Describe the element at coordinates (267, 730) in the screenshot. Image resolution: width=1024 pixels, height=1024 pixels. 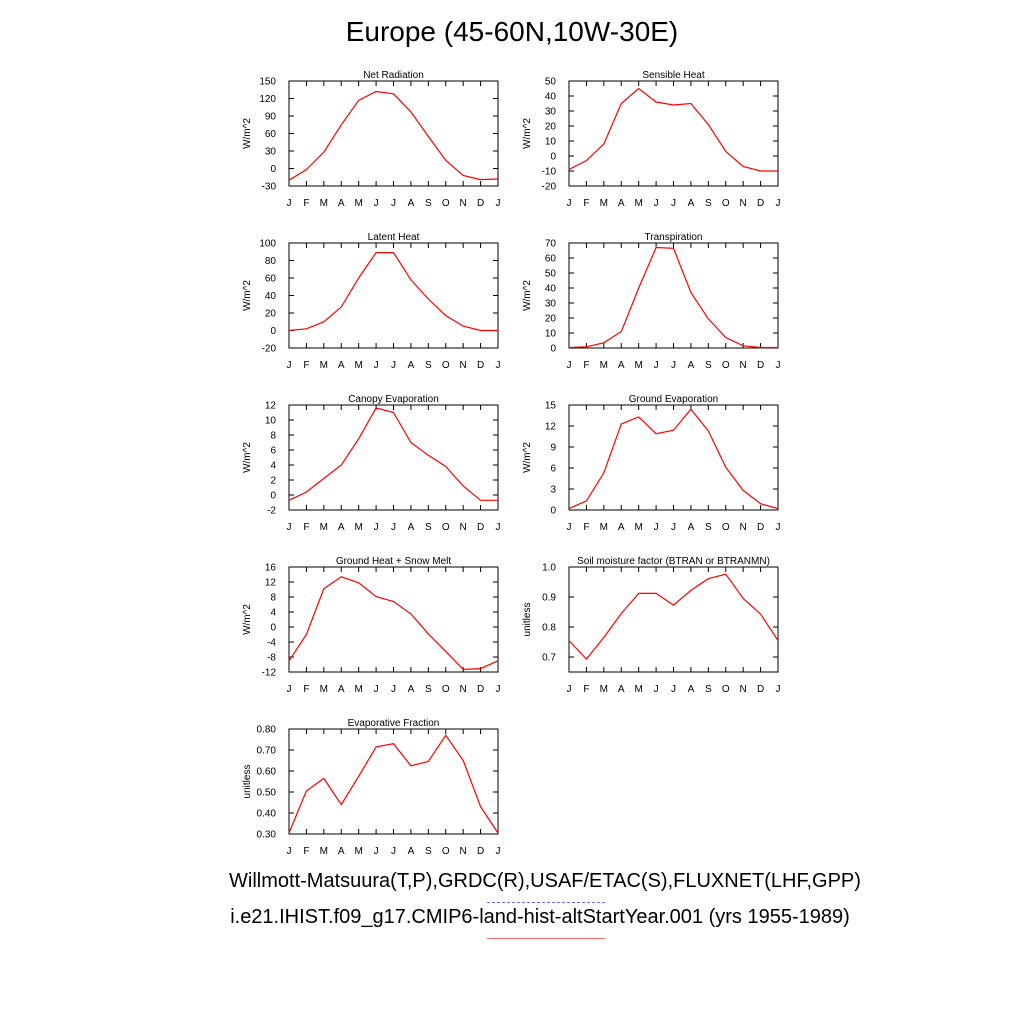
I see `y-tick-label: 0.80` at that location.